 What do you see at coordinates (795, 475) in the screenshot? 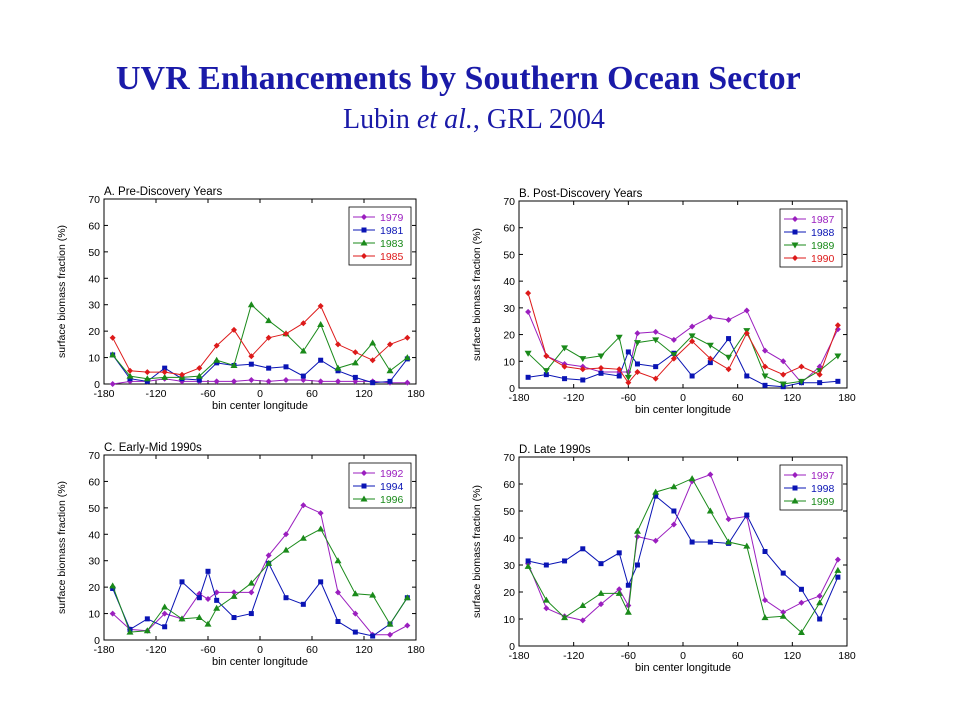
I see `legend-marker-1997` at bounding box center [795, 475].